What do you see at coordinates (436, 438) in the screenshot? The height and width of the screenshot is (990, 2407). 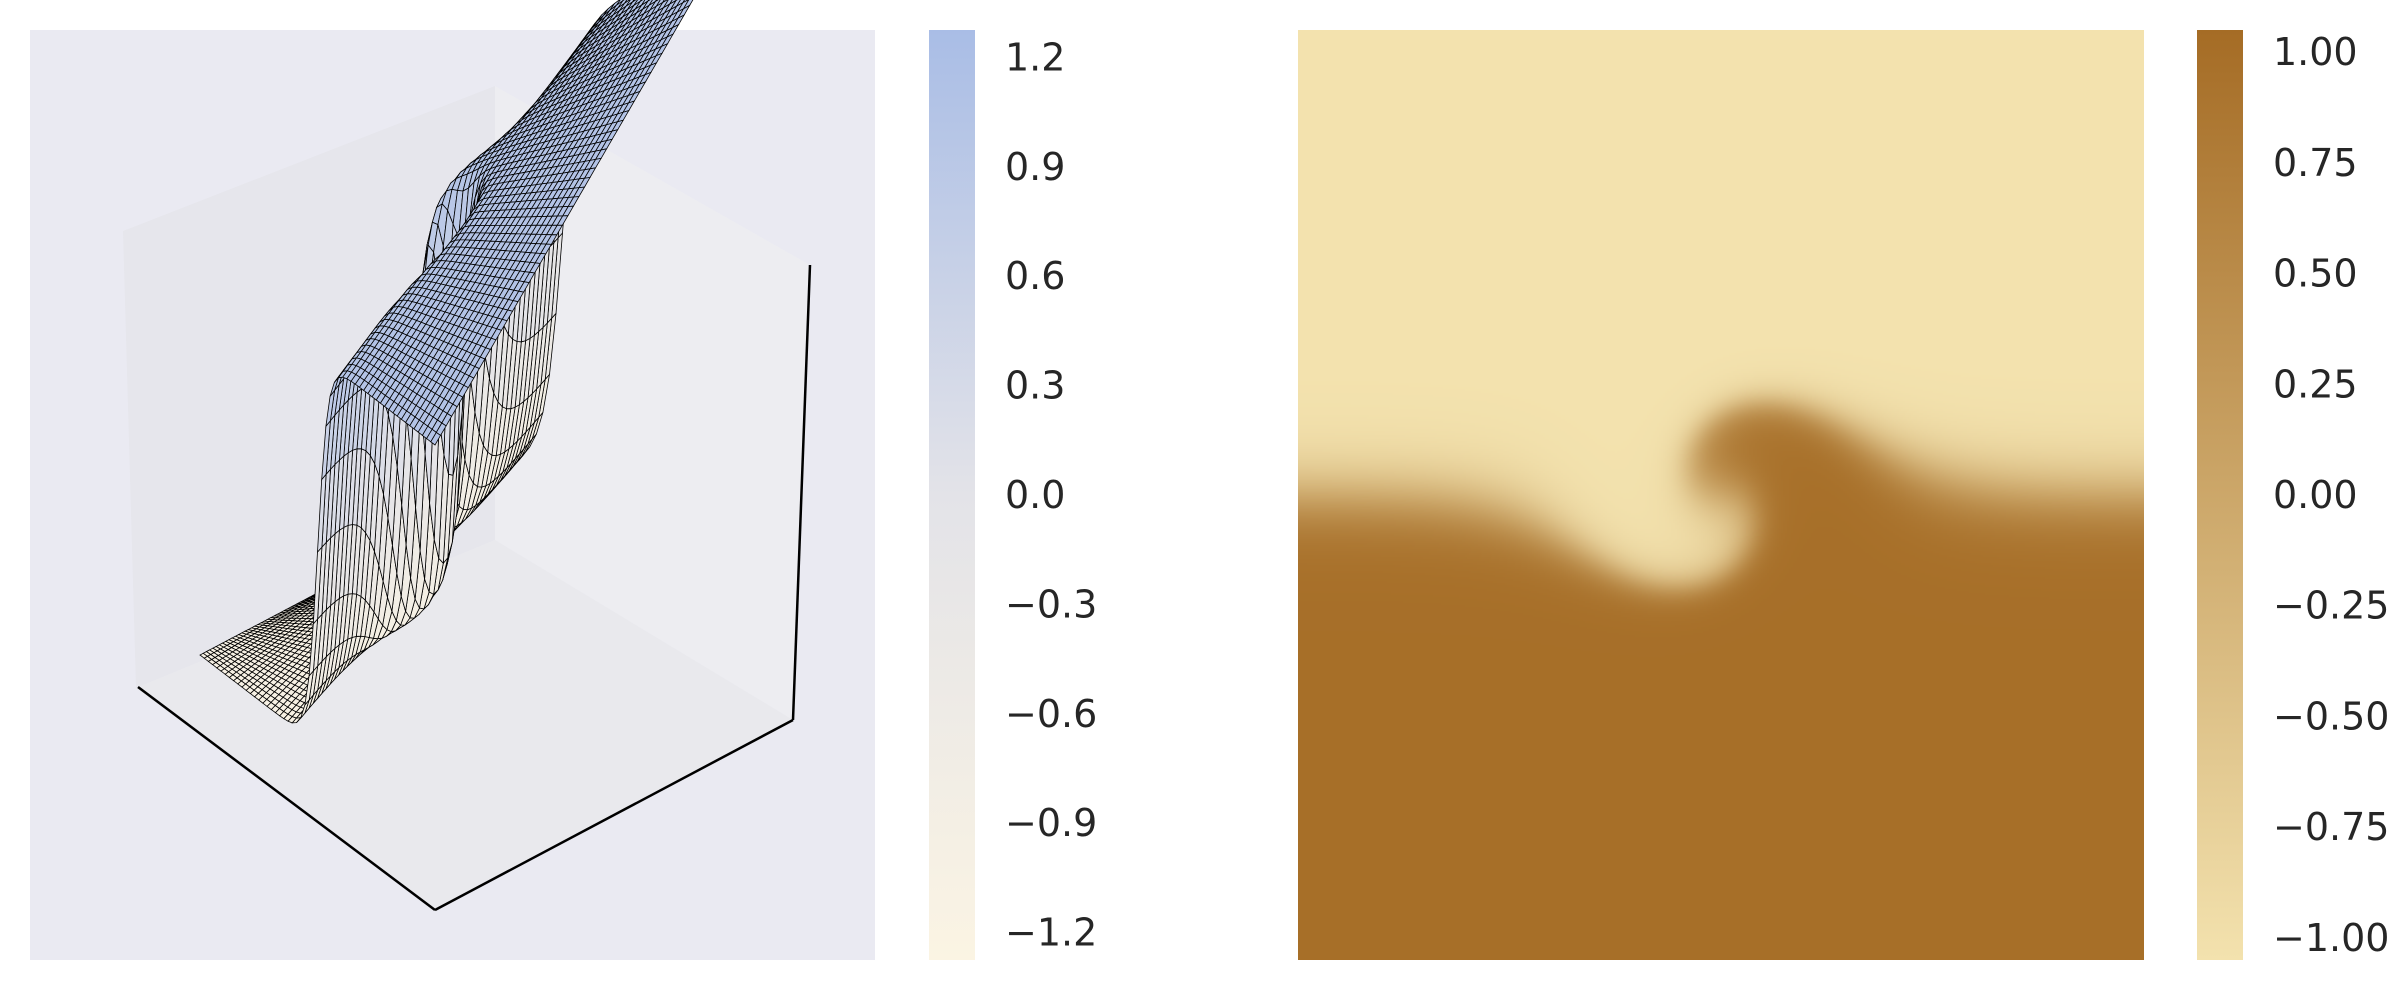 I see `surface-facet` at bounding box center [436, 438].